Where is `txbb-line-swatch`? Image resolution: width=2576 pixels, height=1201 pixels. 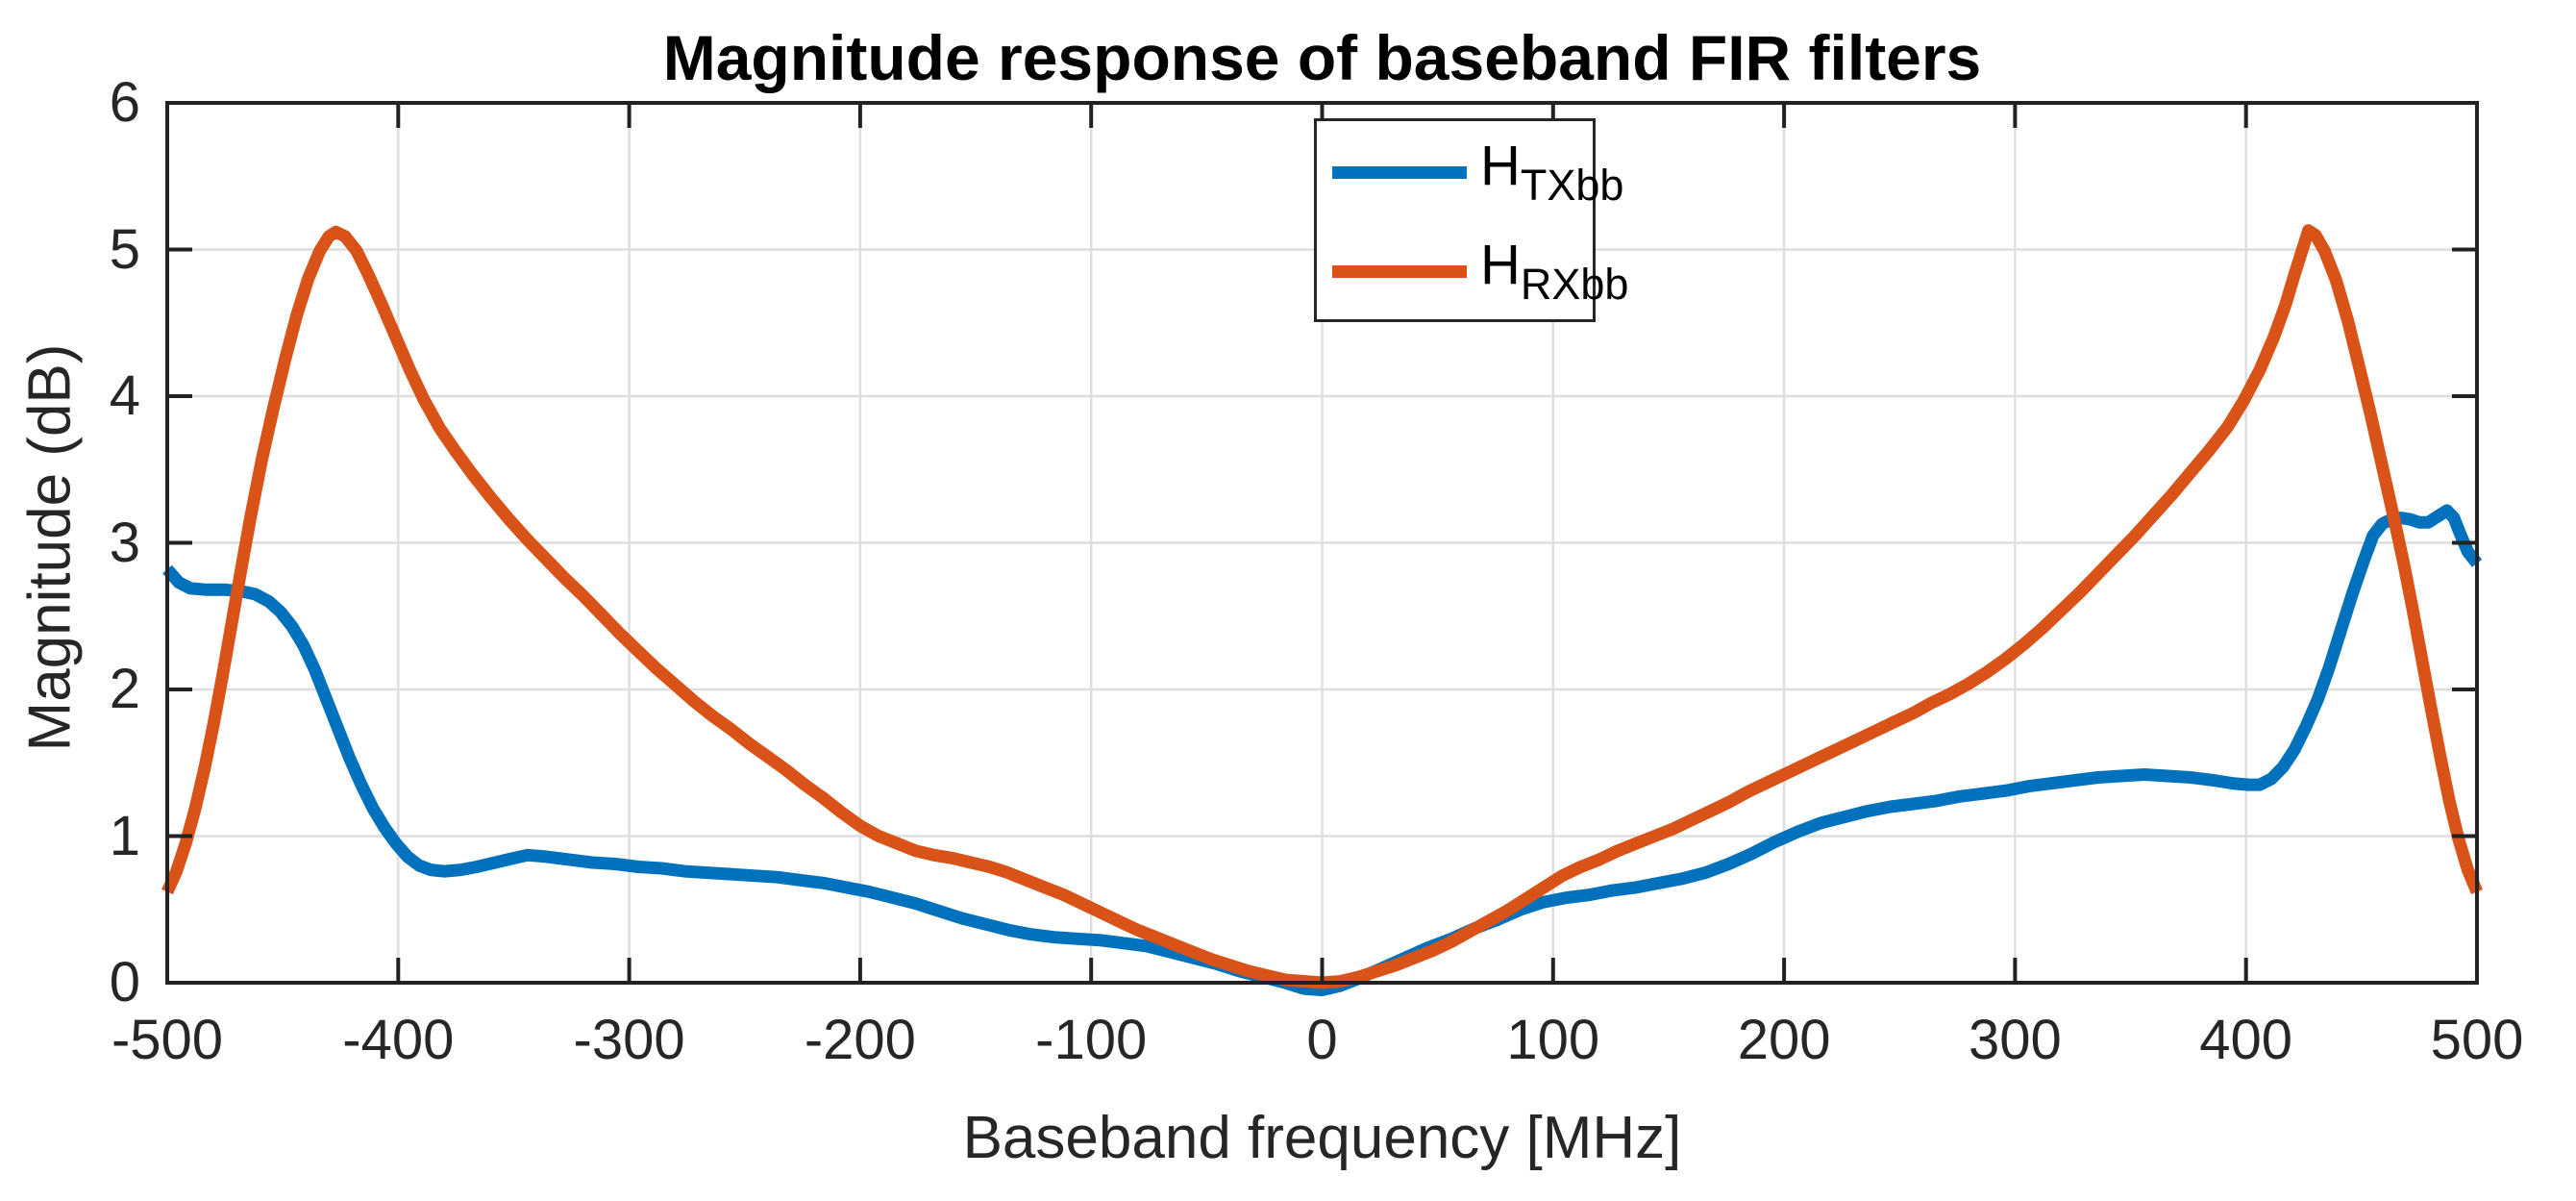 txbb-line-swatch is located at coordinates (1399, 172).